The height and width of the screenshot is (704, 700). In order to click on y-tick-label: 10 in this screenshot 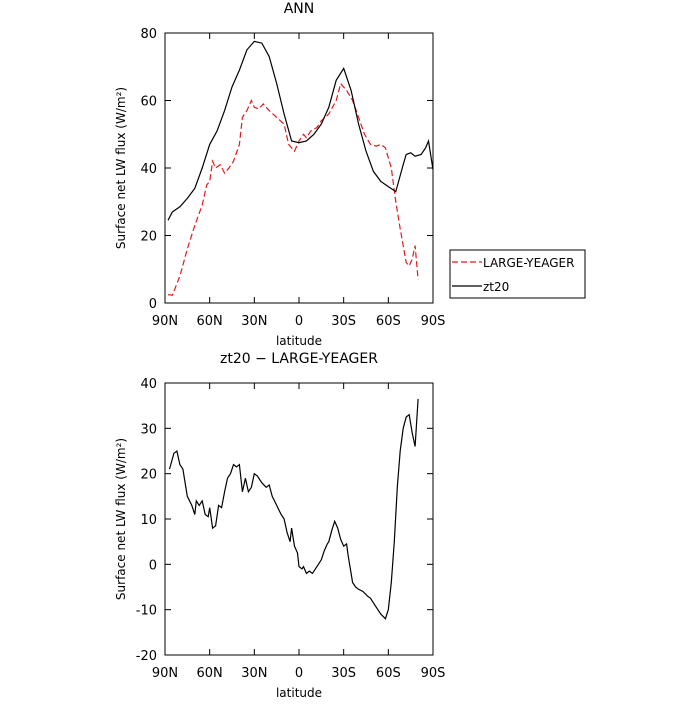, I will do `click(148, 520)`.